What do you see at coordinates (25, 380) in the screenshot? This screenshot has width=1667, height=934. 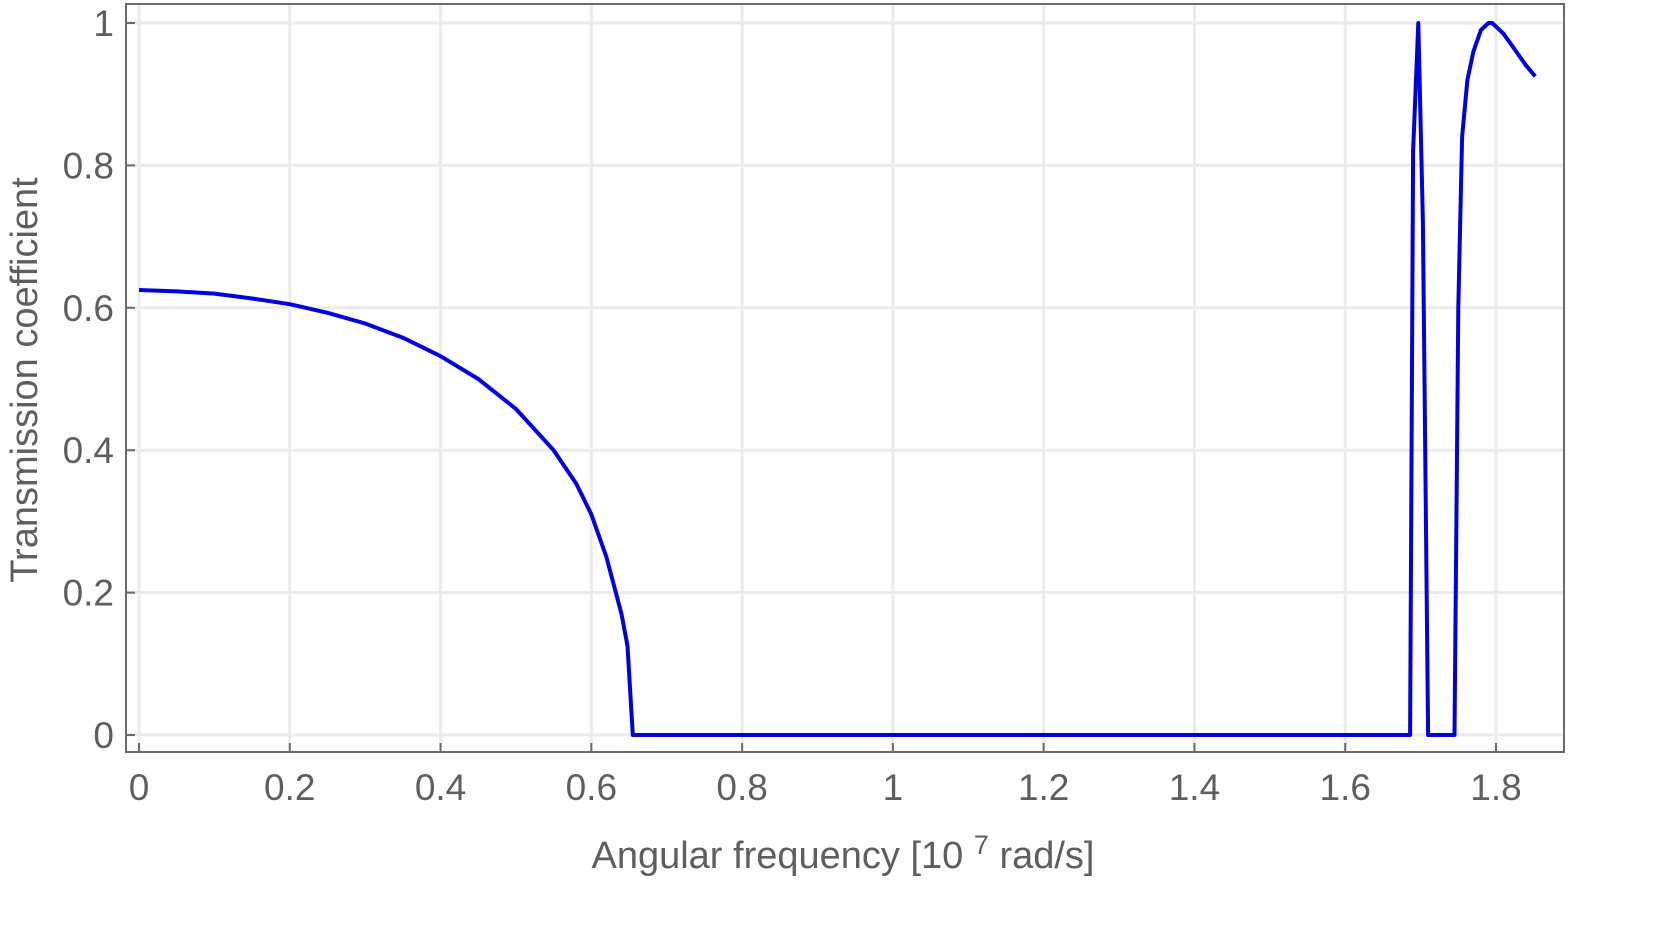 I see `y-axis-label: Transmission coefficient` at bounding box center [25, 380].